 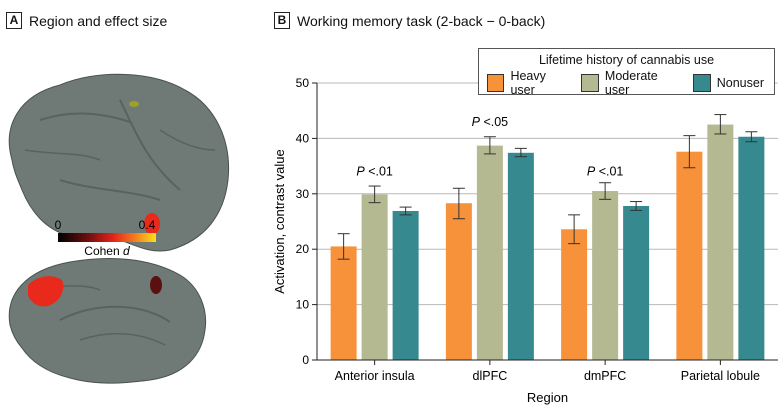 What do you see at coordinates (303, 83) in the screenshot?
I see `y-tick-label: 50` at bounding box center [303, 83].